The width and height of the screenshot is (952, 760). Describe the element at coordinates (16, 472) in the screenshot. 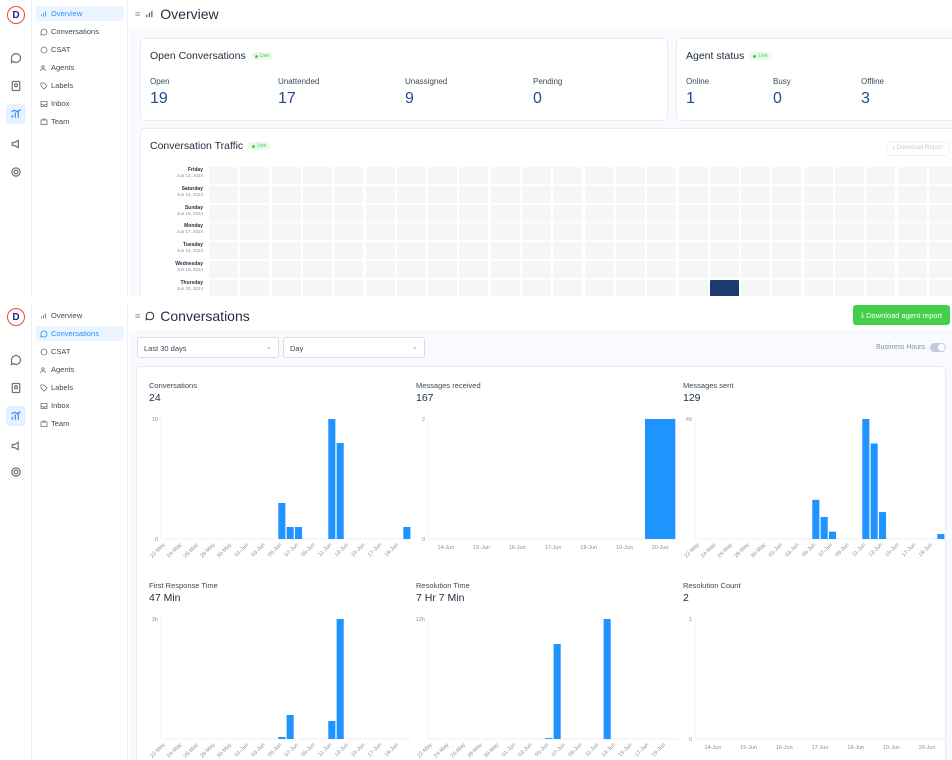

I see `settings-icon` at that location.